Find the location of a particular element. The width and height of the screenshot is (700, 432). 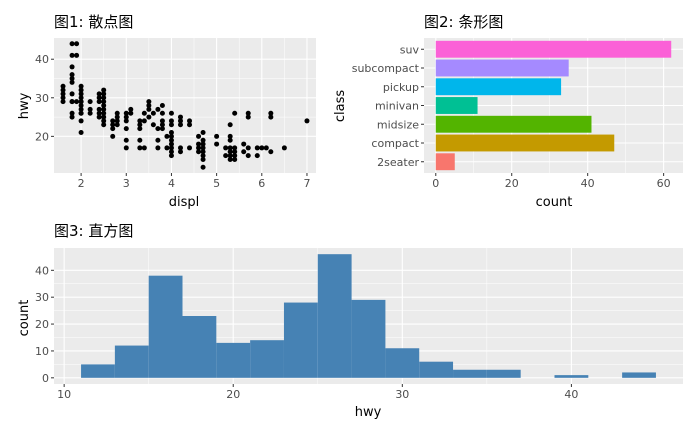

bar-compact is located at coordinates (525, 143).